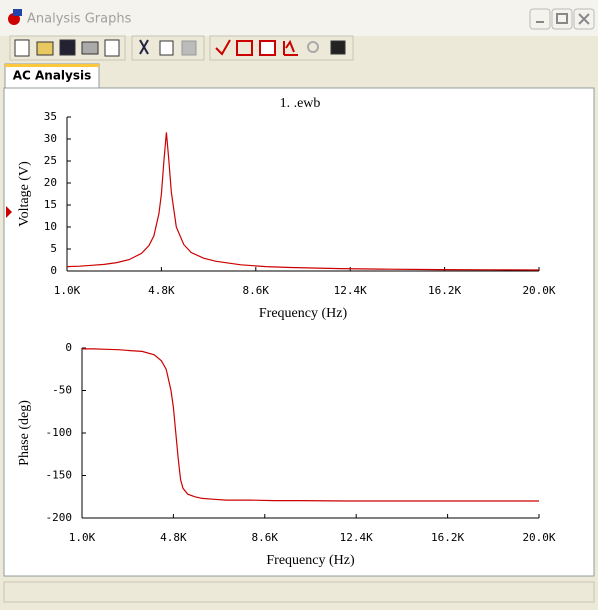 This screenshot has height=610, width=598. Describe the element at coordinates (59, 475) in the screenshot. I see `y-tick-label: -150` at that location.